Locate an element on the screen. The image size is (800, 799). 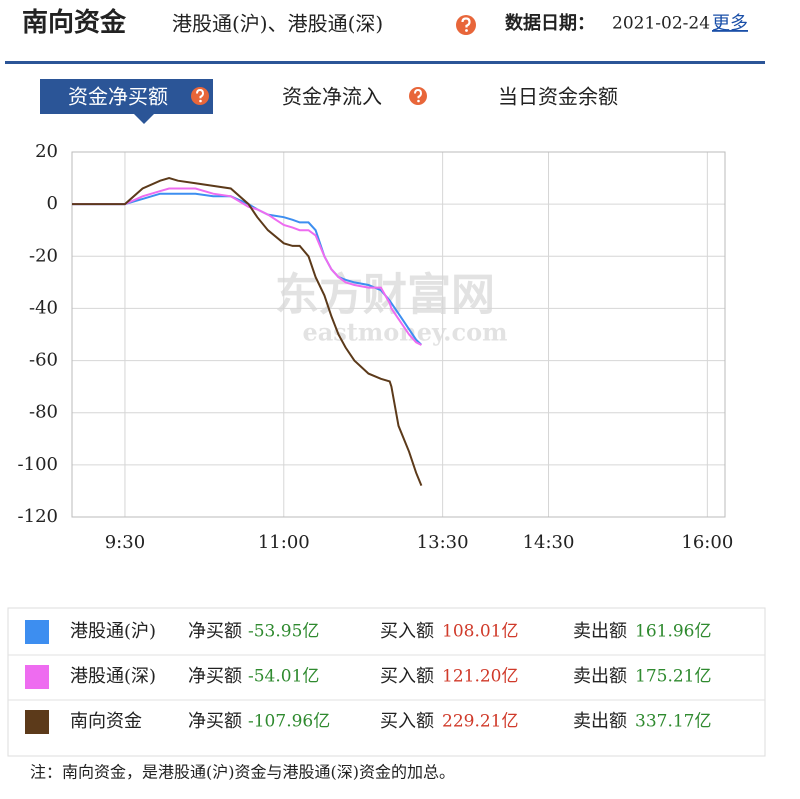
legend-label: 港股通(沪) is located at coordinates (113, 631).